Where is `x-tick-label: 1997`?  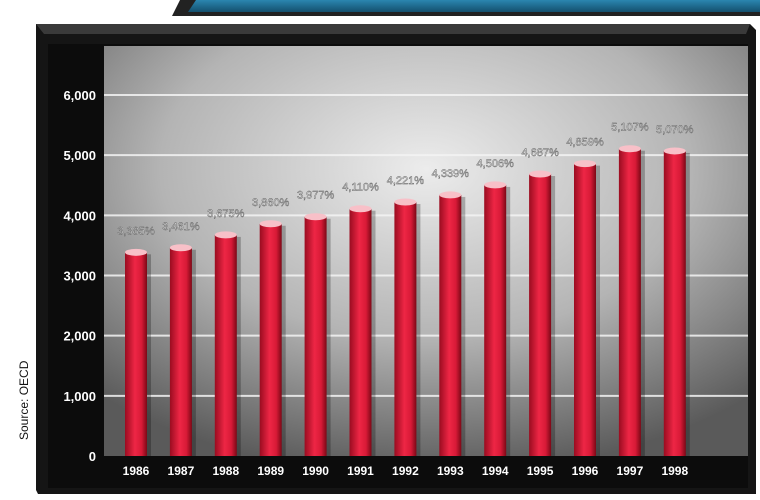 x-tick-label: 1997 is located at coordinates (630, 471).